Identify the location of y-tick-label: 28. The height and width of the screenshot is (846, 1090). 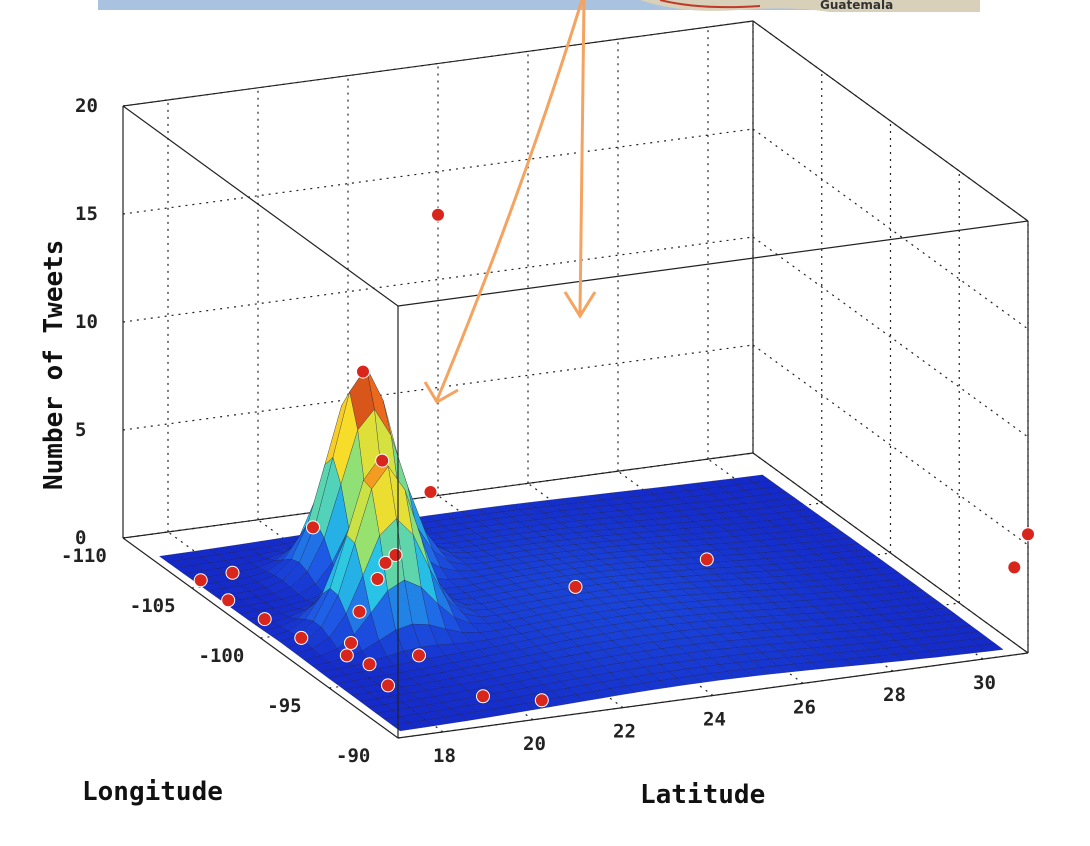
(894, 695).